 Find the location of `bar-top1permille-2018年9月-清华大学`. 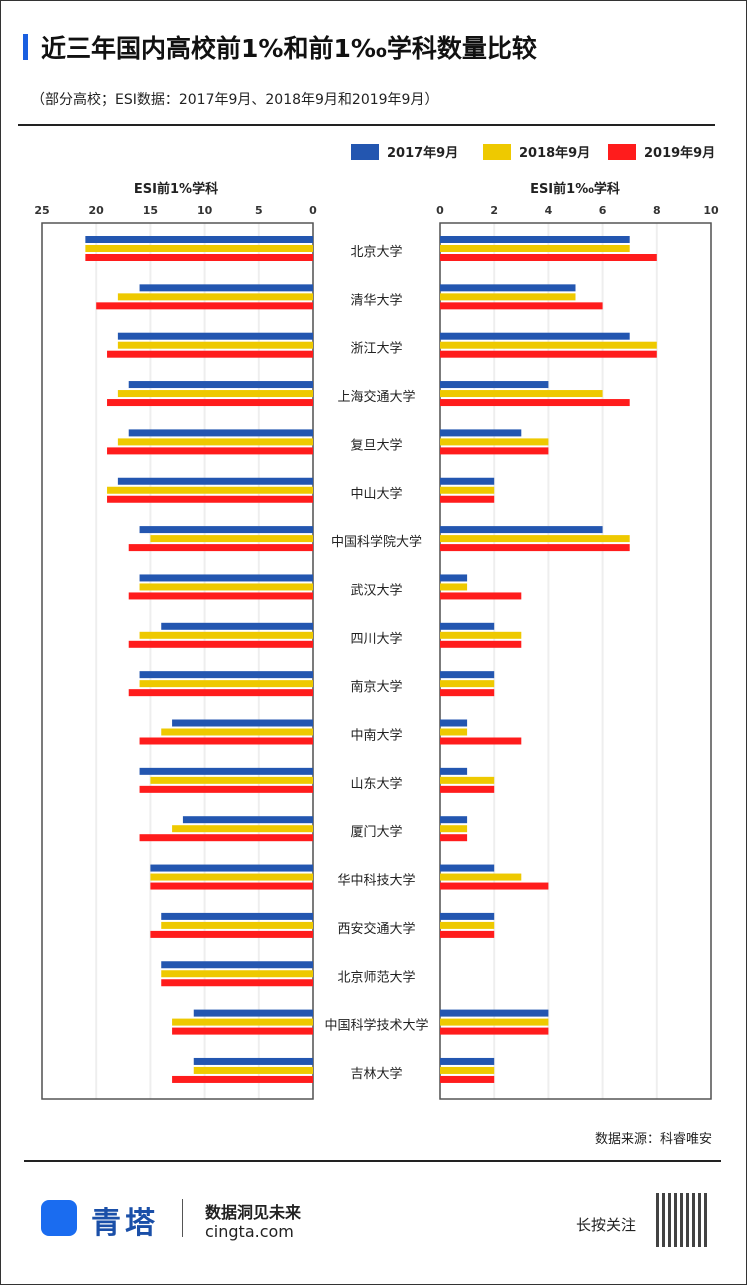

bar-top1permille-2018年9月-清华大学 is located at coordinates (508, 297).